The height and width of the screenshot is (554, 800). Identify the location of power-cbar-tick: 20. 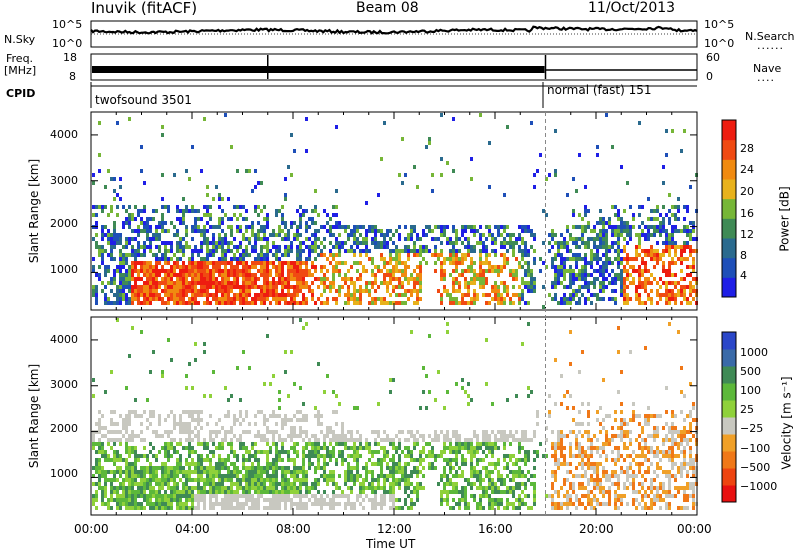
(747, 191).